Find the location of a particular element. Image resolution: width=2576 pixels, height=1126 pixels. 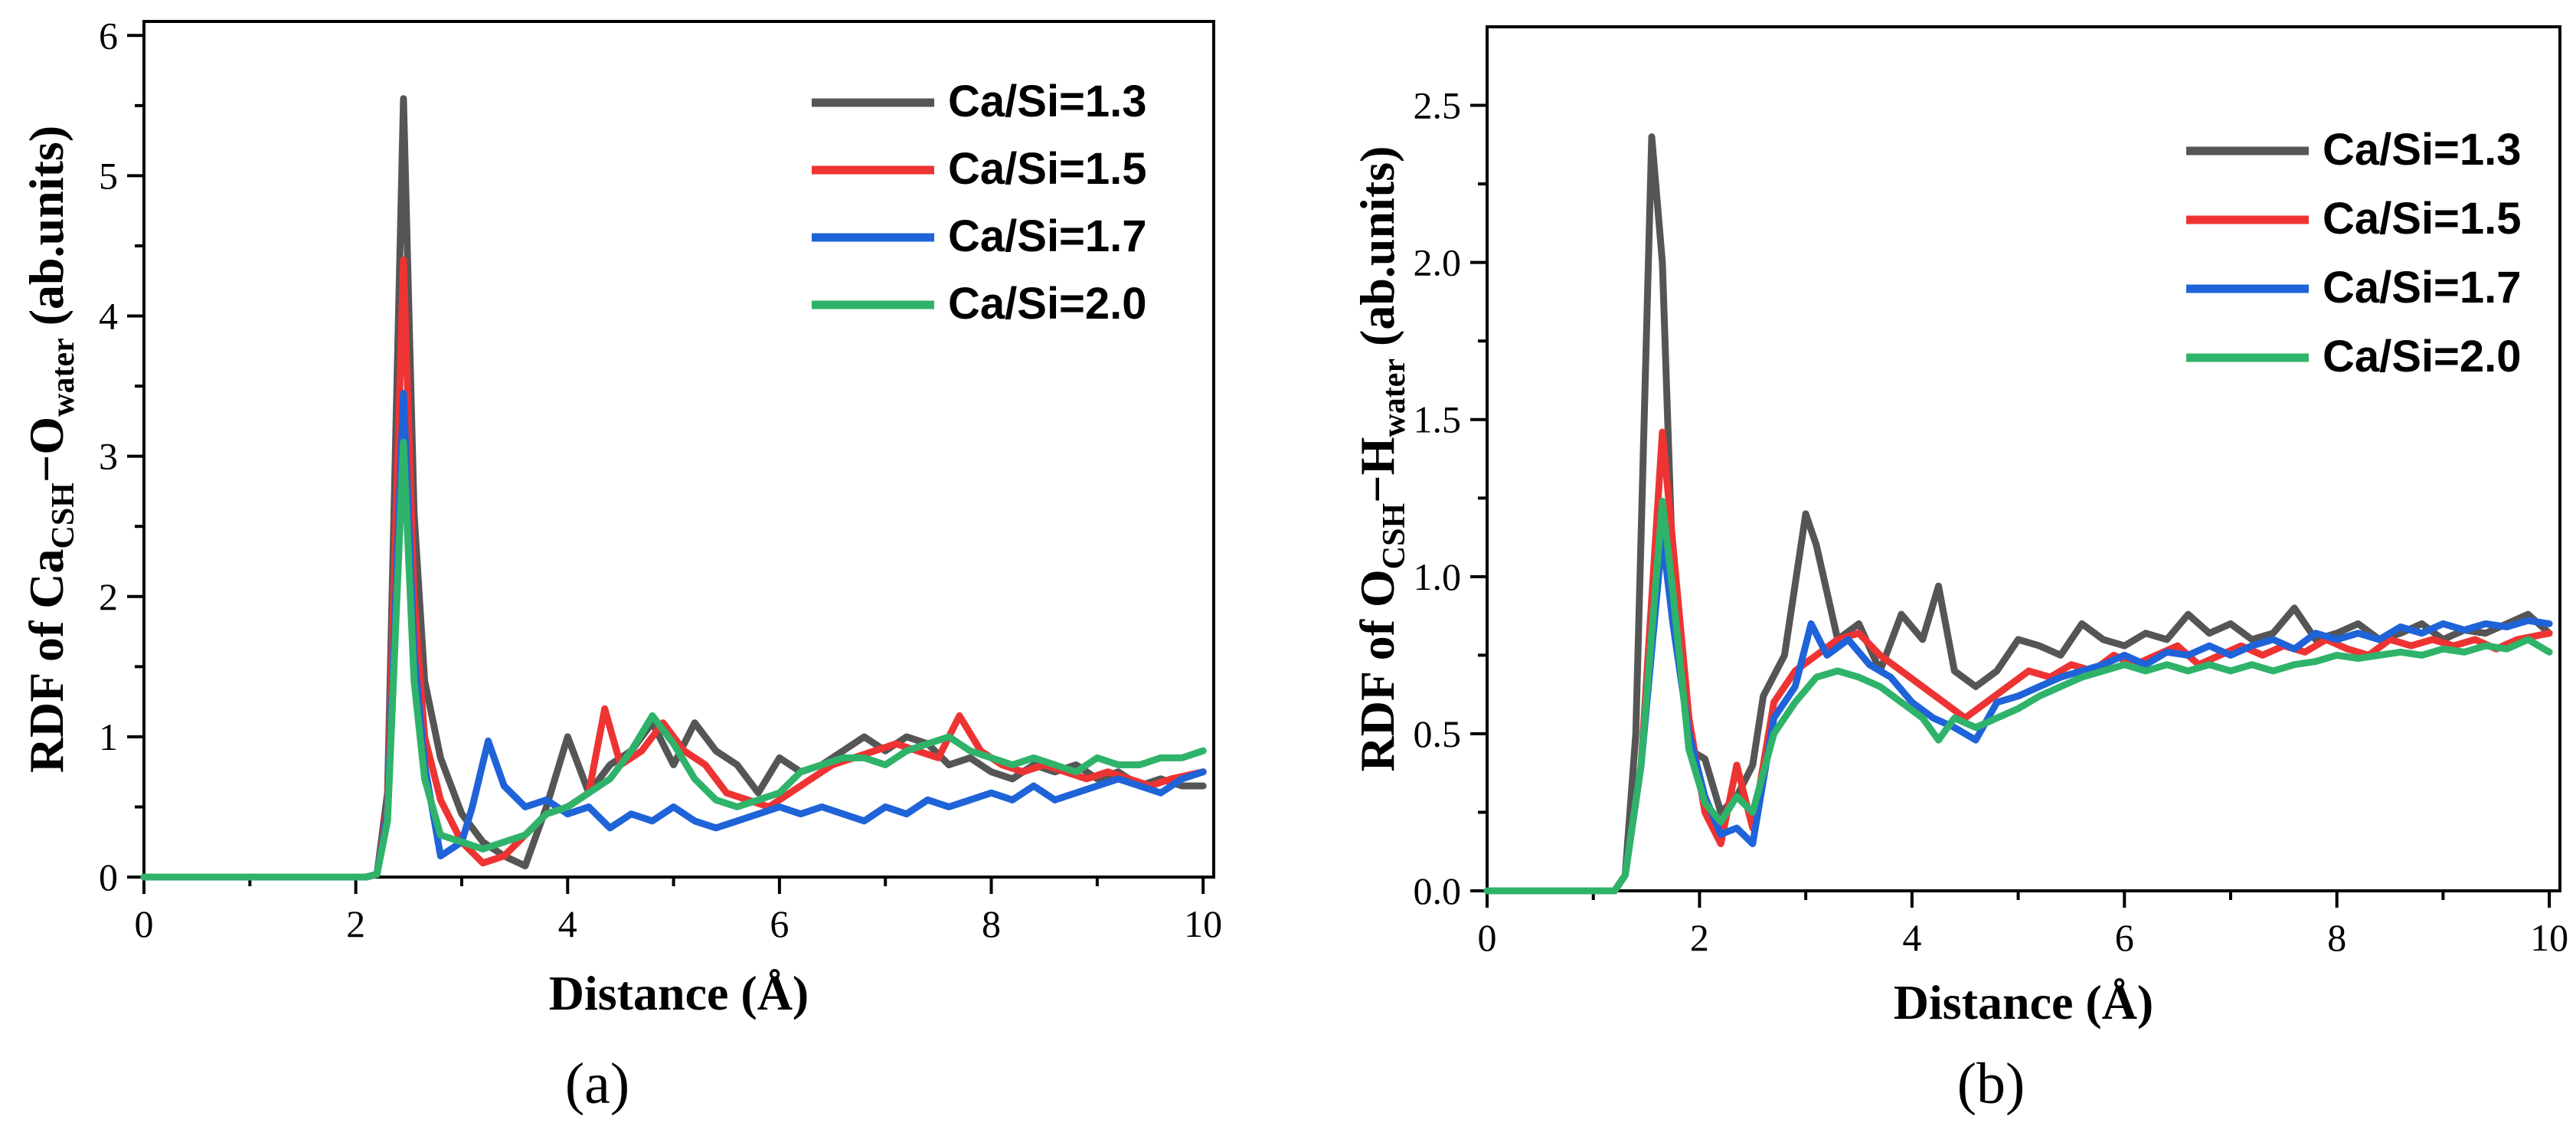

y-axis-title-subscript-b: water is located at coordinates (1394, 397).